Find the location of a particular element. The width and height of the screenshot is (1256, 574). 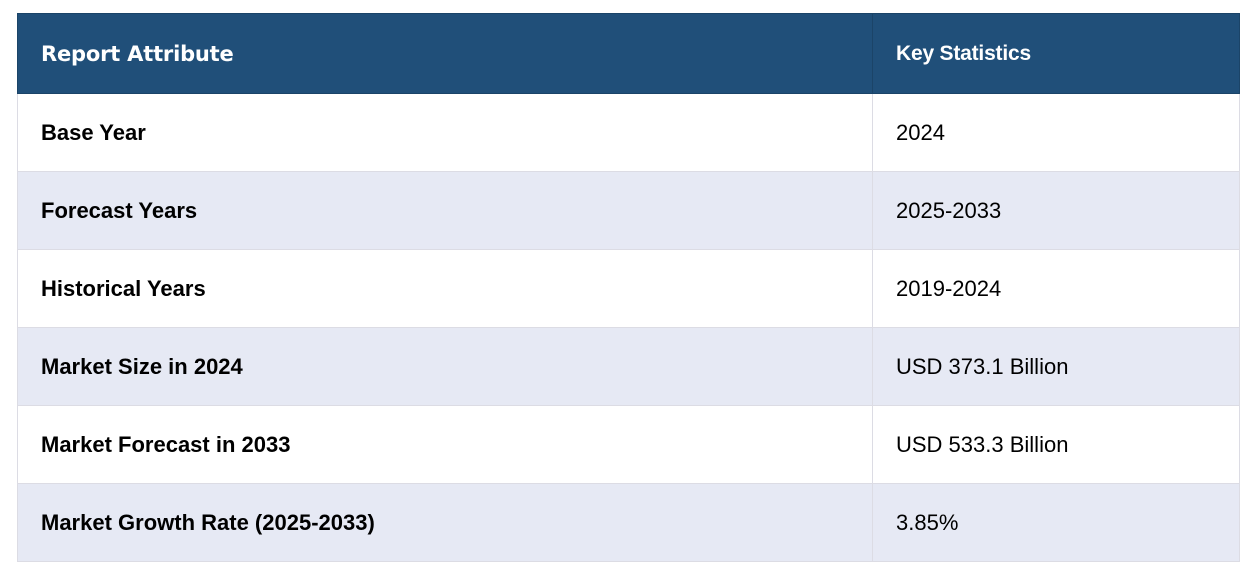

header-report-attribute: Report Attribute is located at coordinates (445, 53).